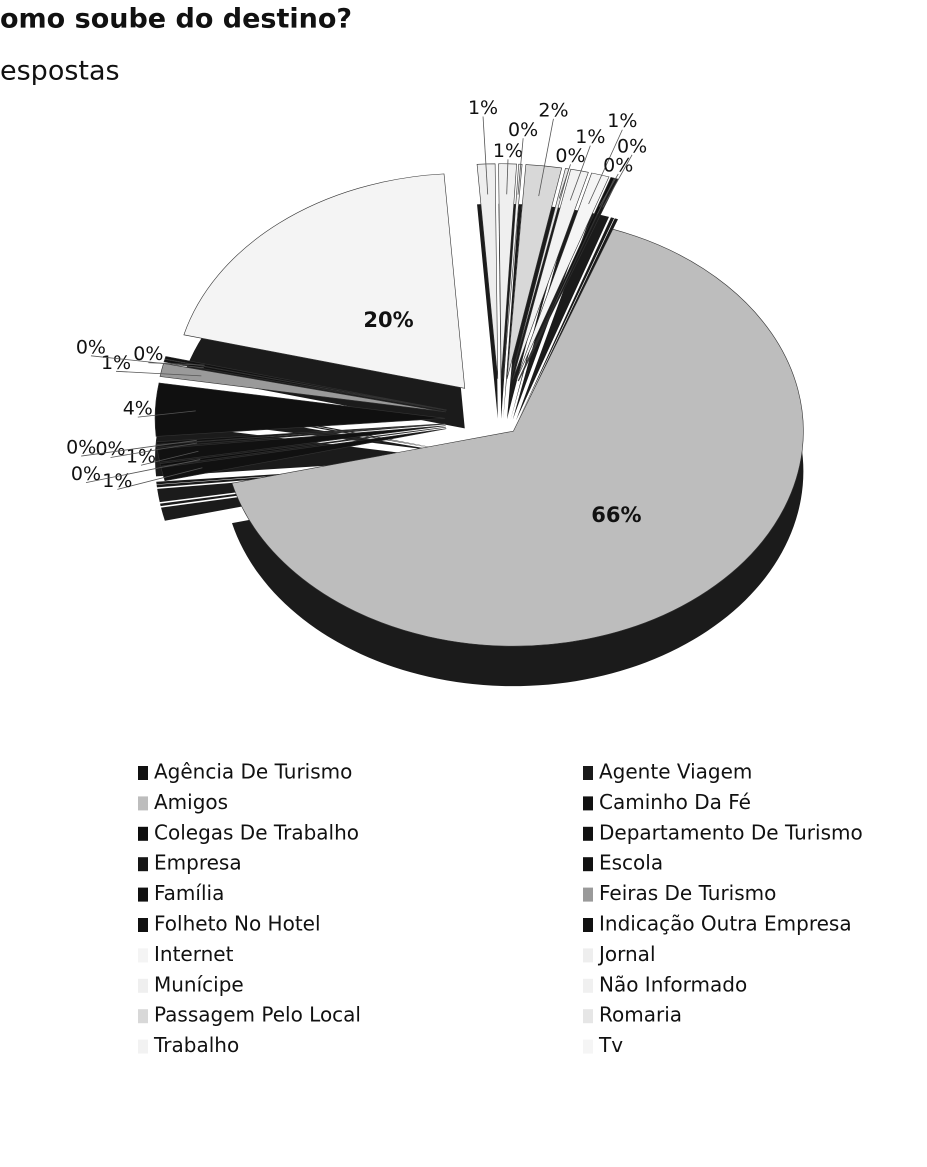 The height and width of the screenshot is (1167, 927). I want to click on data-label: 2%, so click(553, 110).